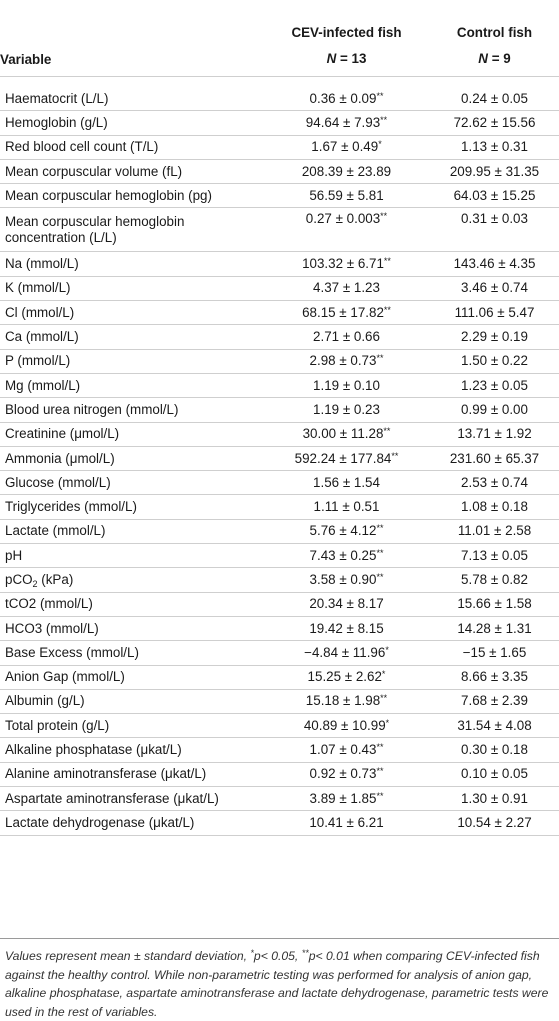  What do you see at coordinates (131, 556) in the screenshot?
I see `variable-cell: pH` at bounding box center [131, 556].